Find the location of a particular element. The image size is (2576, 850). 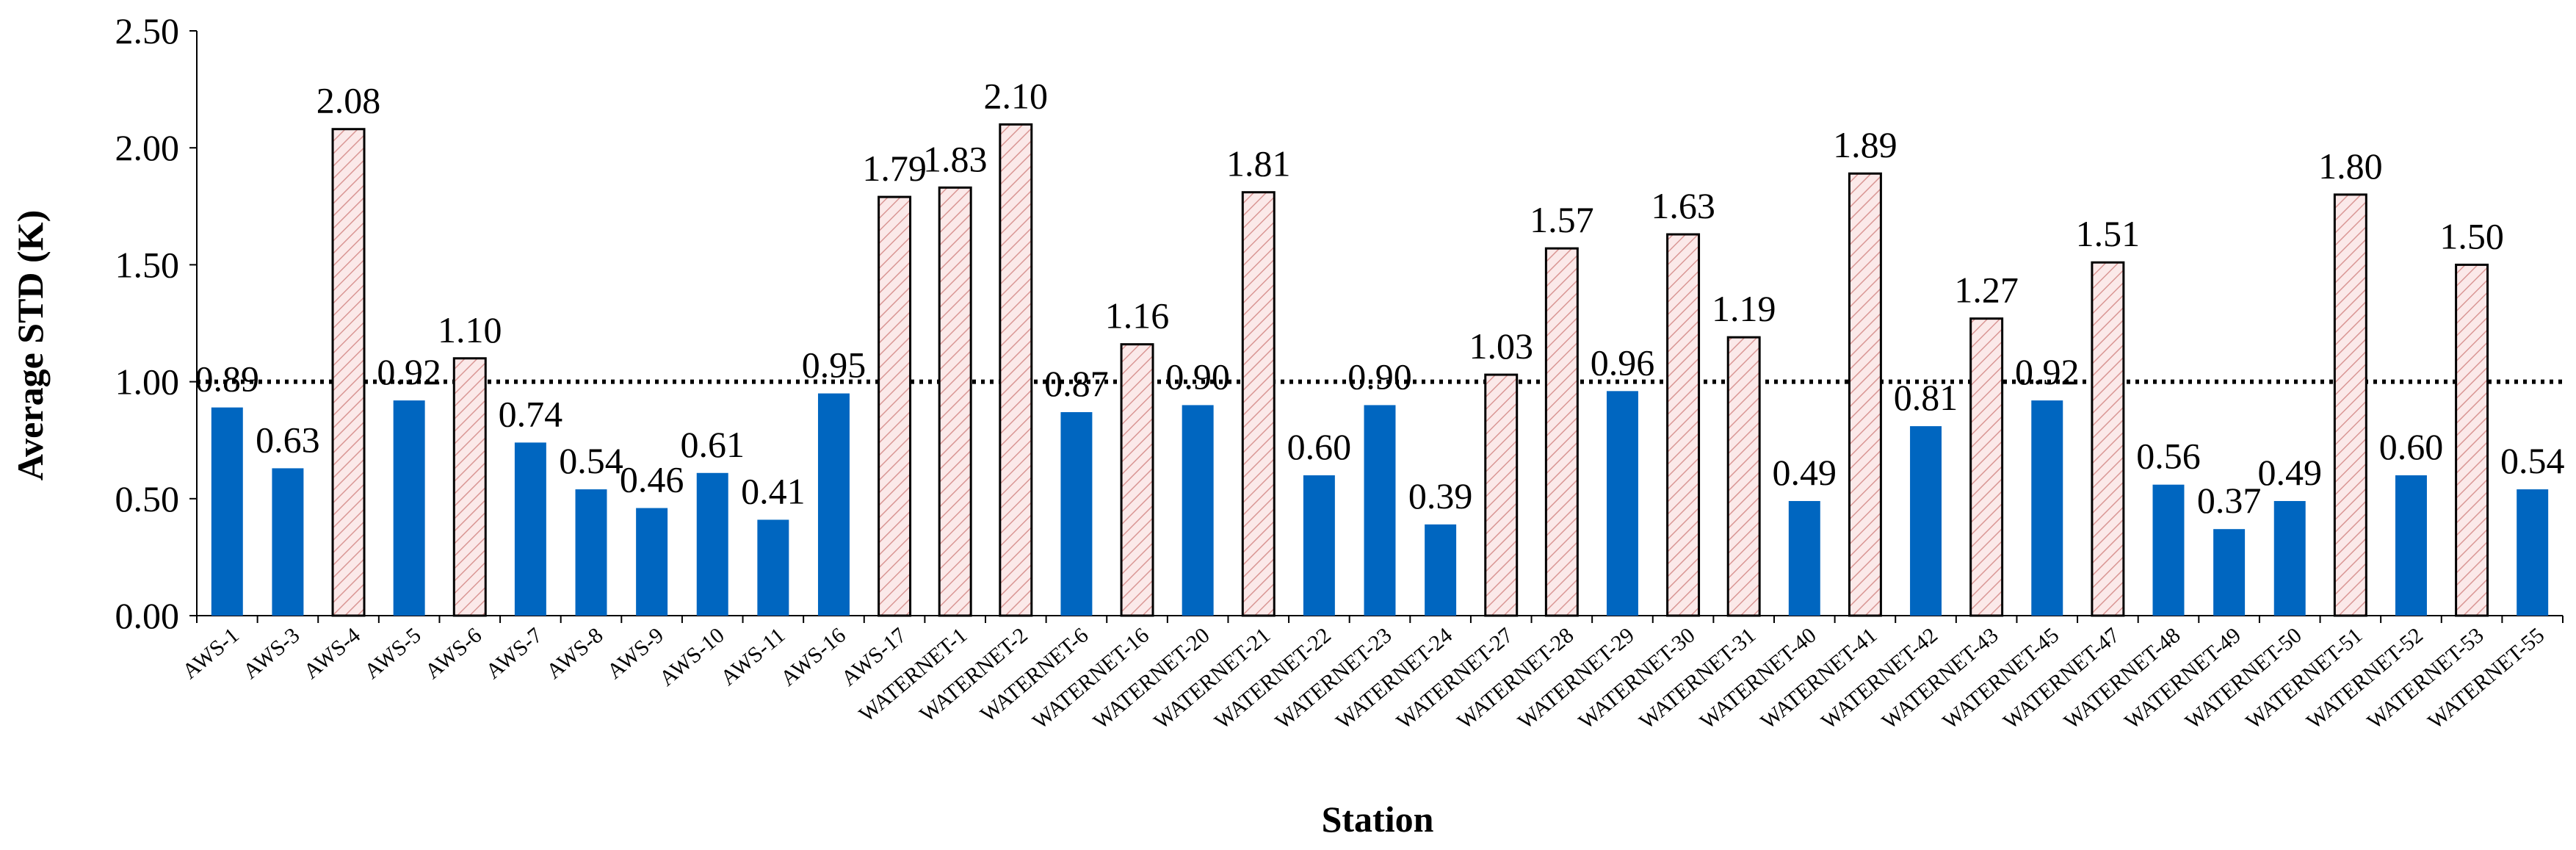

data-label-aws-16: 0.95 is located at coordinates (834, 365).